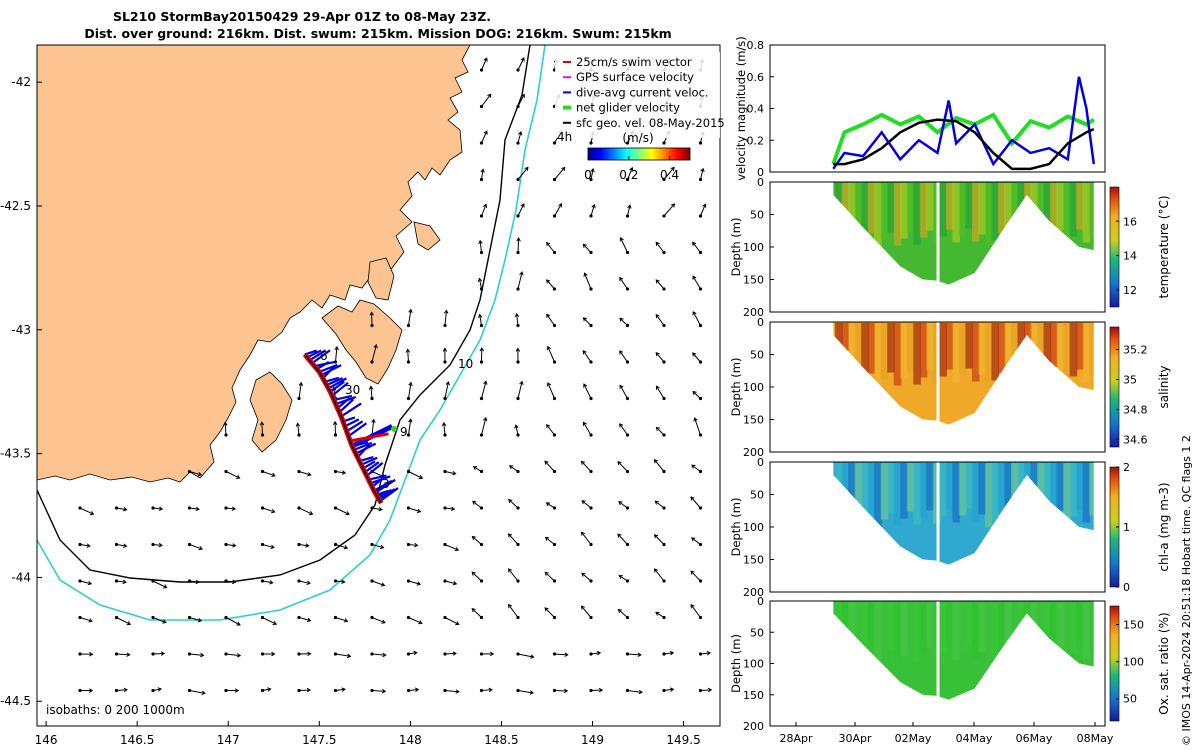 Image resolution: width=1200 pixels, height=750 pixels. What do you see at coordinates (802, 387) in the screenshot?
I see `section-blank-left` at bounding box center [802, 387].